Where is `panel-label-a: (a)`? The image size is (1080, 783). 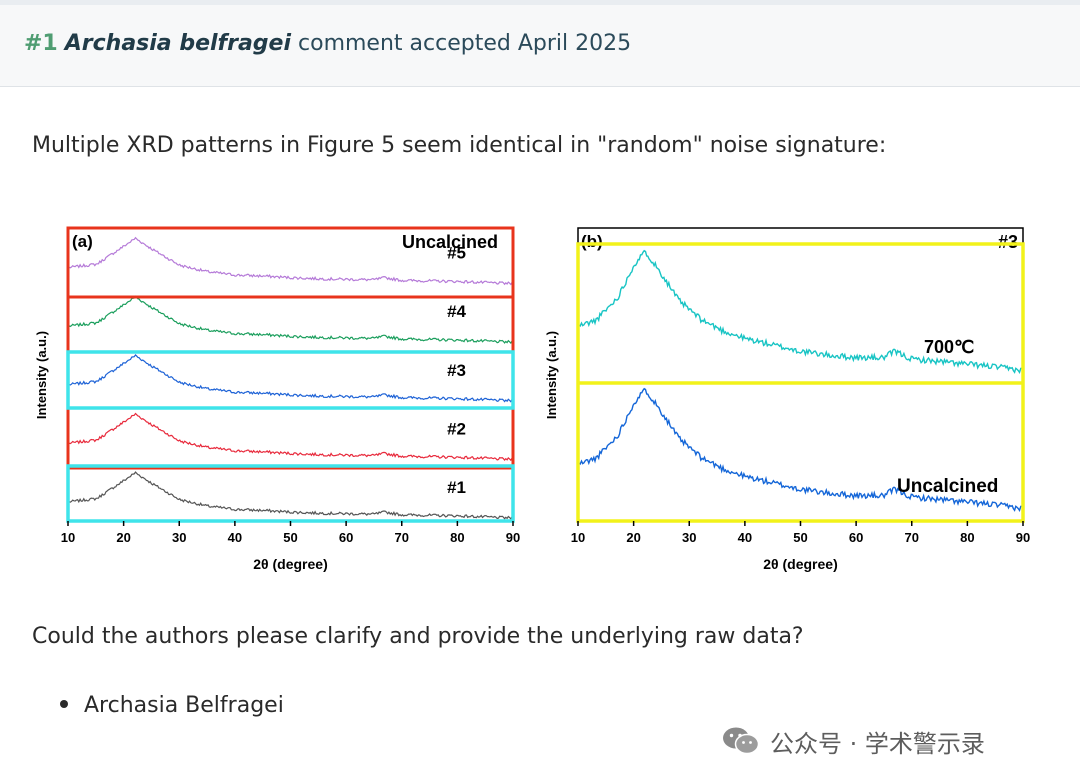
panel-label-a: (a) is located at coordinates (82, 241).